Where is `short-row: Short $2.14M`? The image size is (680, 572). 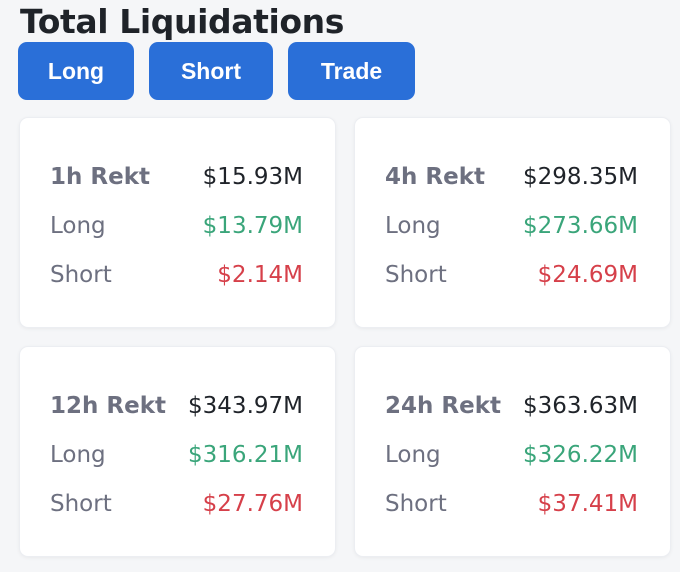
short-row: Short $2.14M is located at coordinates (176, 275).